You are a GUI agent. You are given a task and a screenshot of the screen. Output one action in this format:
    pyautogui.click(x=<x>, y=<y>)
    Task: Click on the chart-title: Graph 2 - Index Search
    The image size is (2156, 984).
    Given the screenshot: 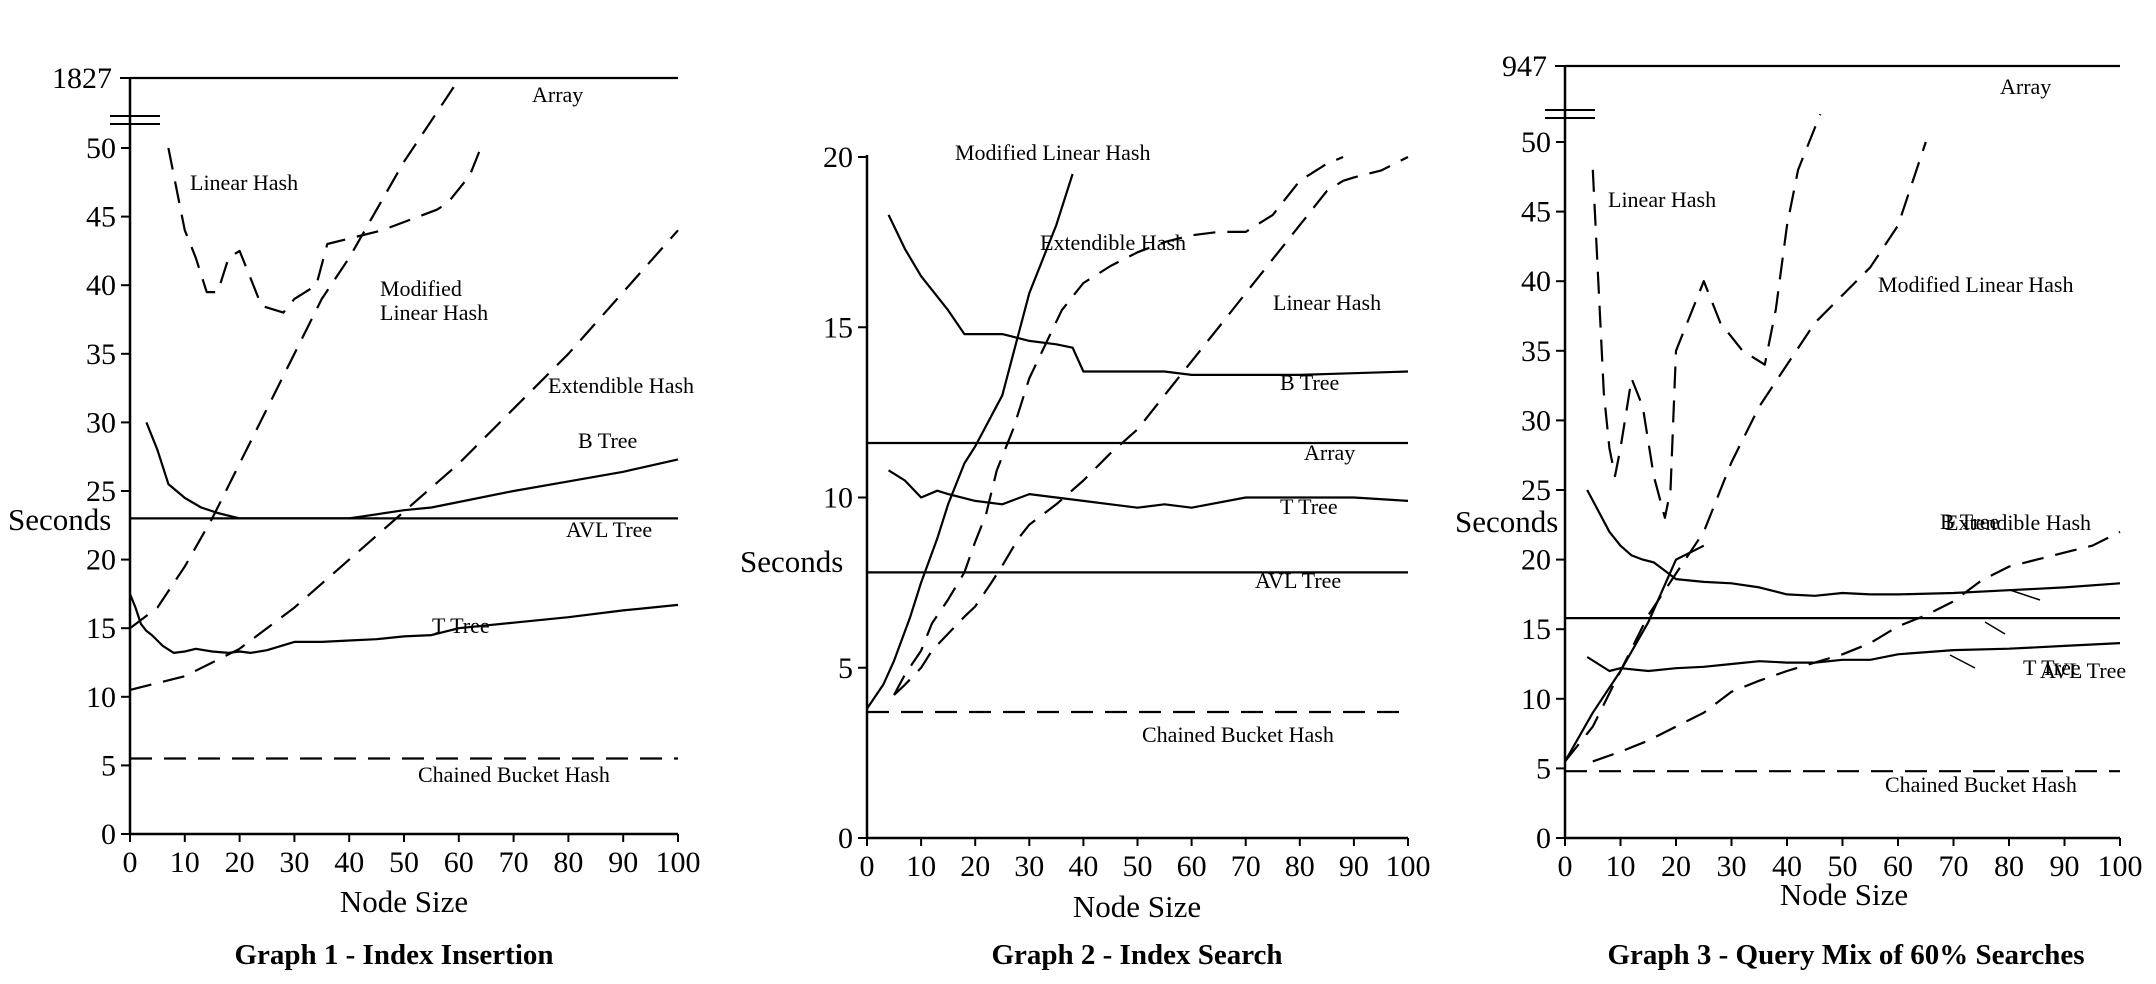 What is the action you would take?
    pyautogui.click(x=1136, y=955)
    